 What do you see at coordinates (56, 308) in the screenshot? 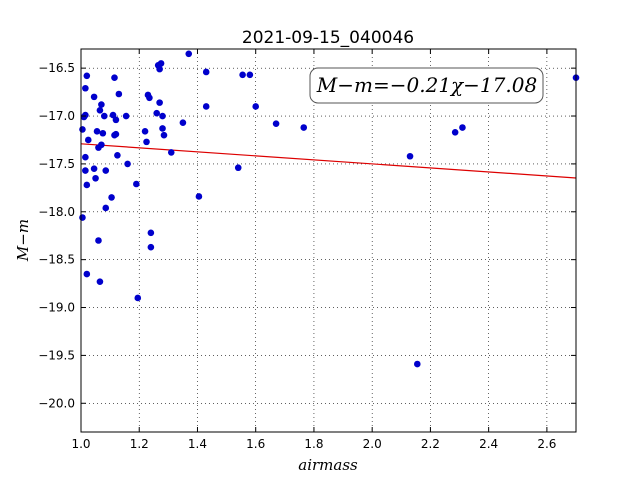
I see `y-tick-label: −19.0` at bounding box center [56, 308].